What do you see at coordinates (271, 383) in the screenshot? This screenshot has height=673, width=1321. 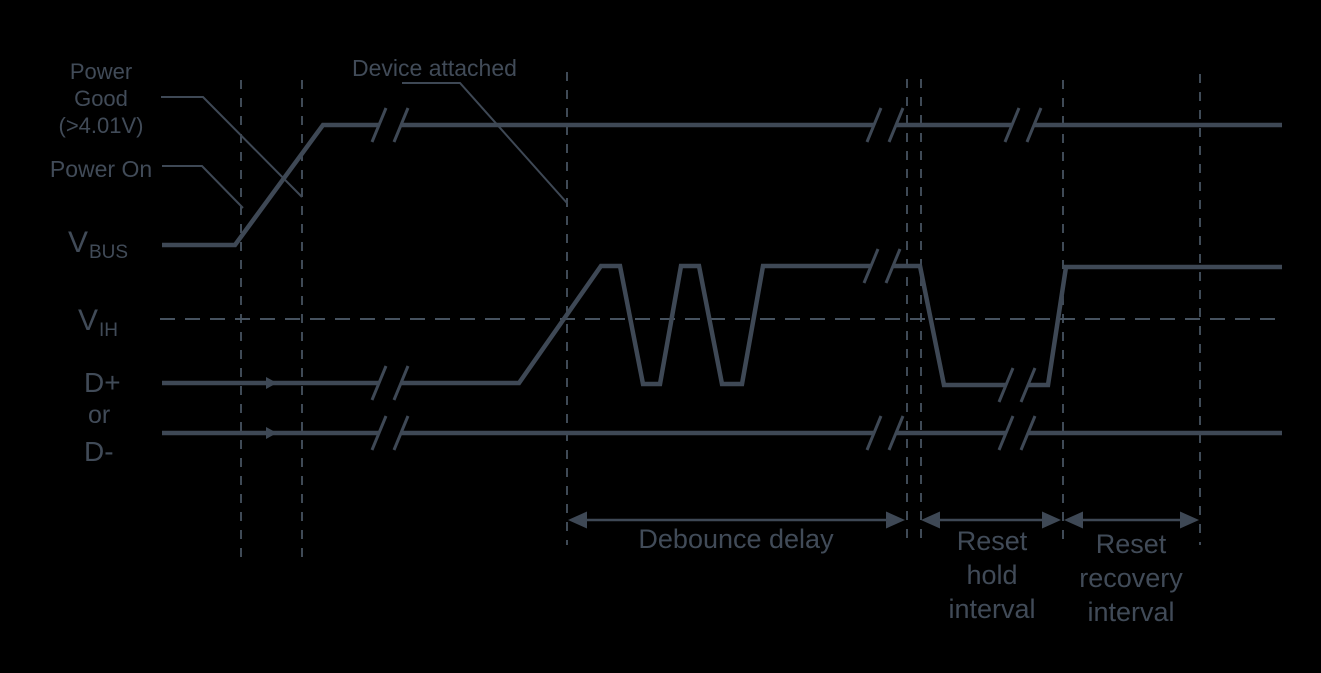 I see `dplus-direction-arrow` at bounding box center [271, 383].